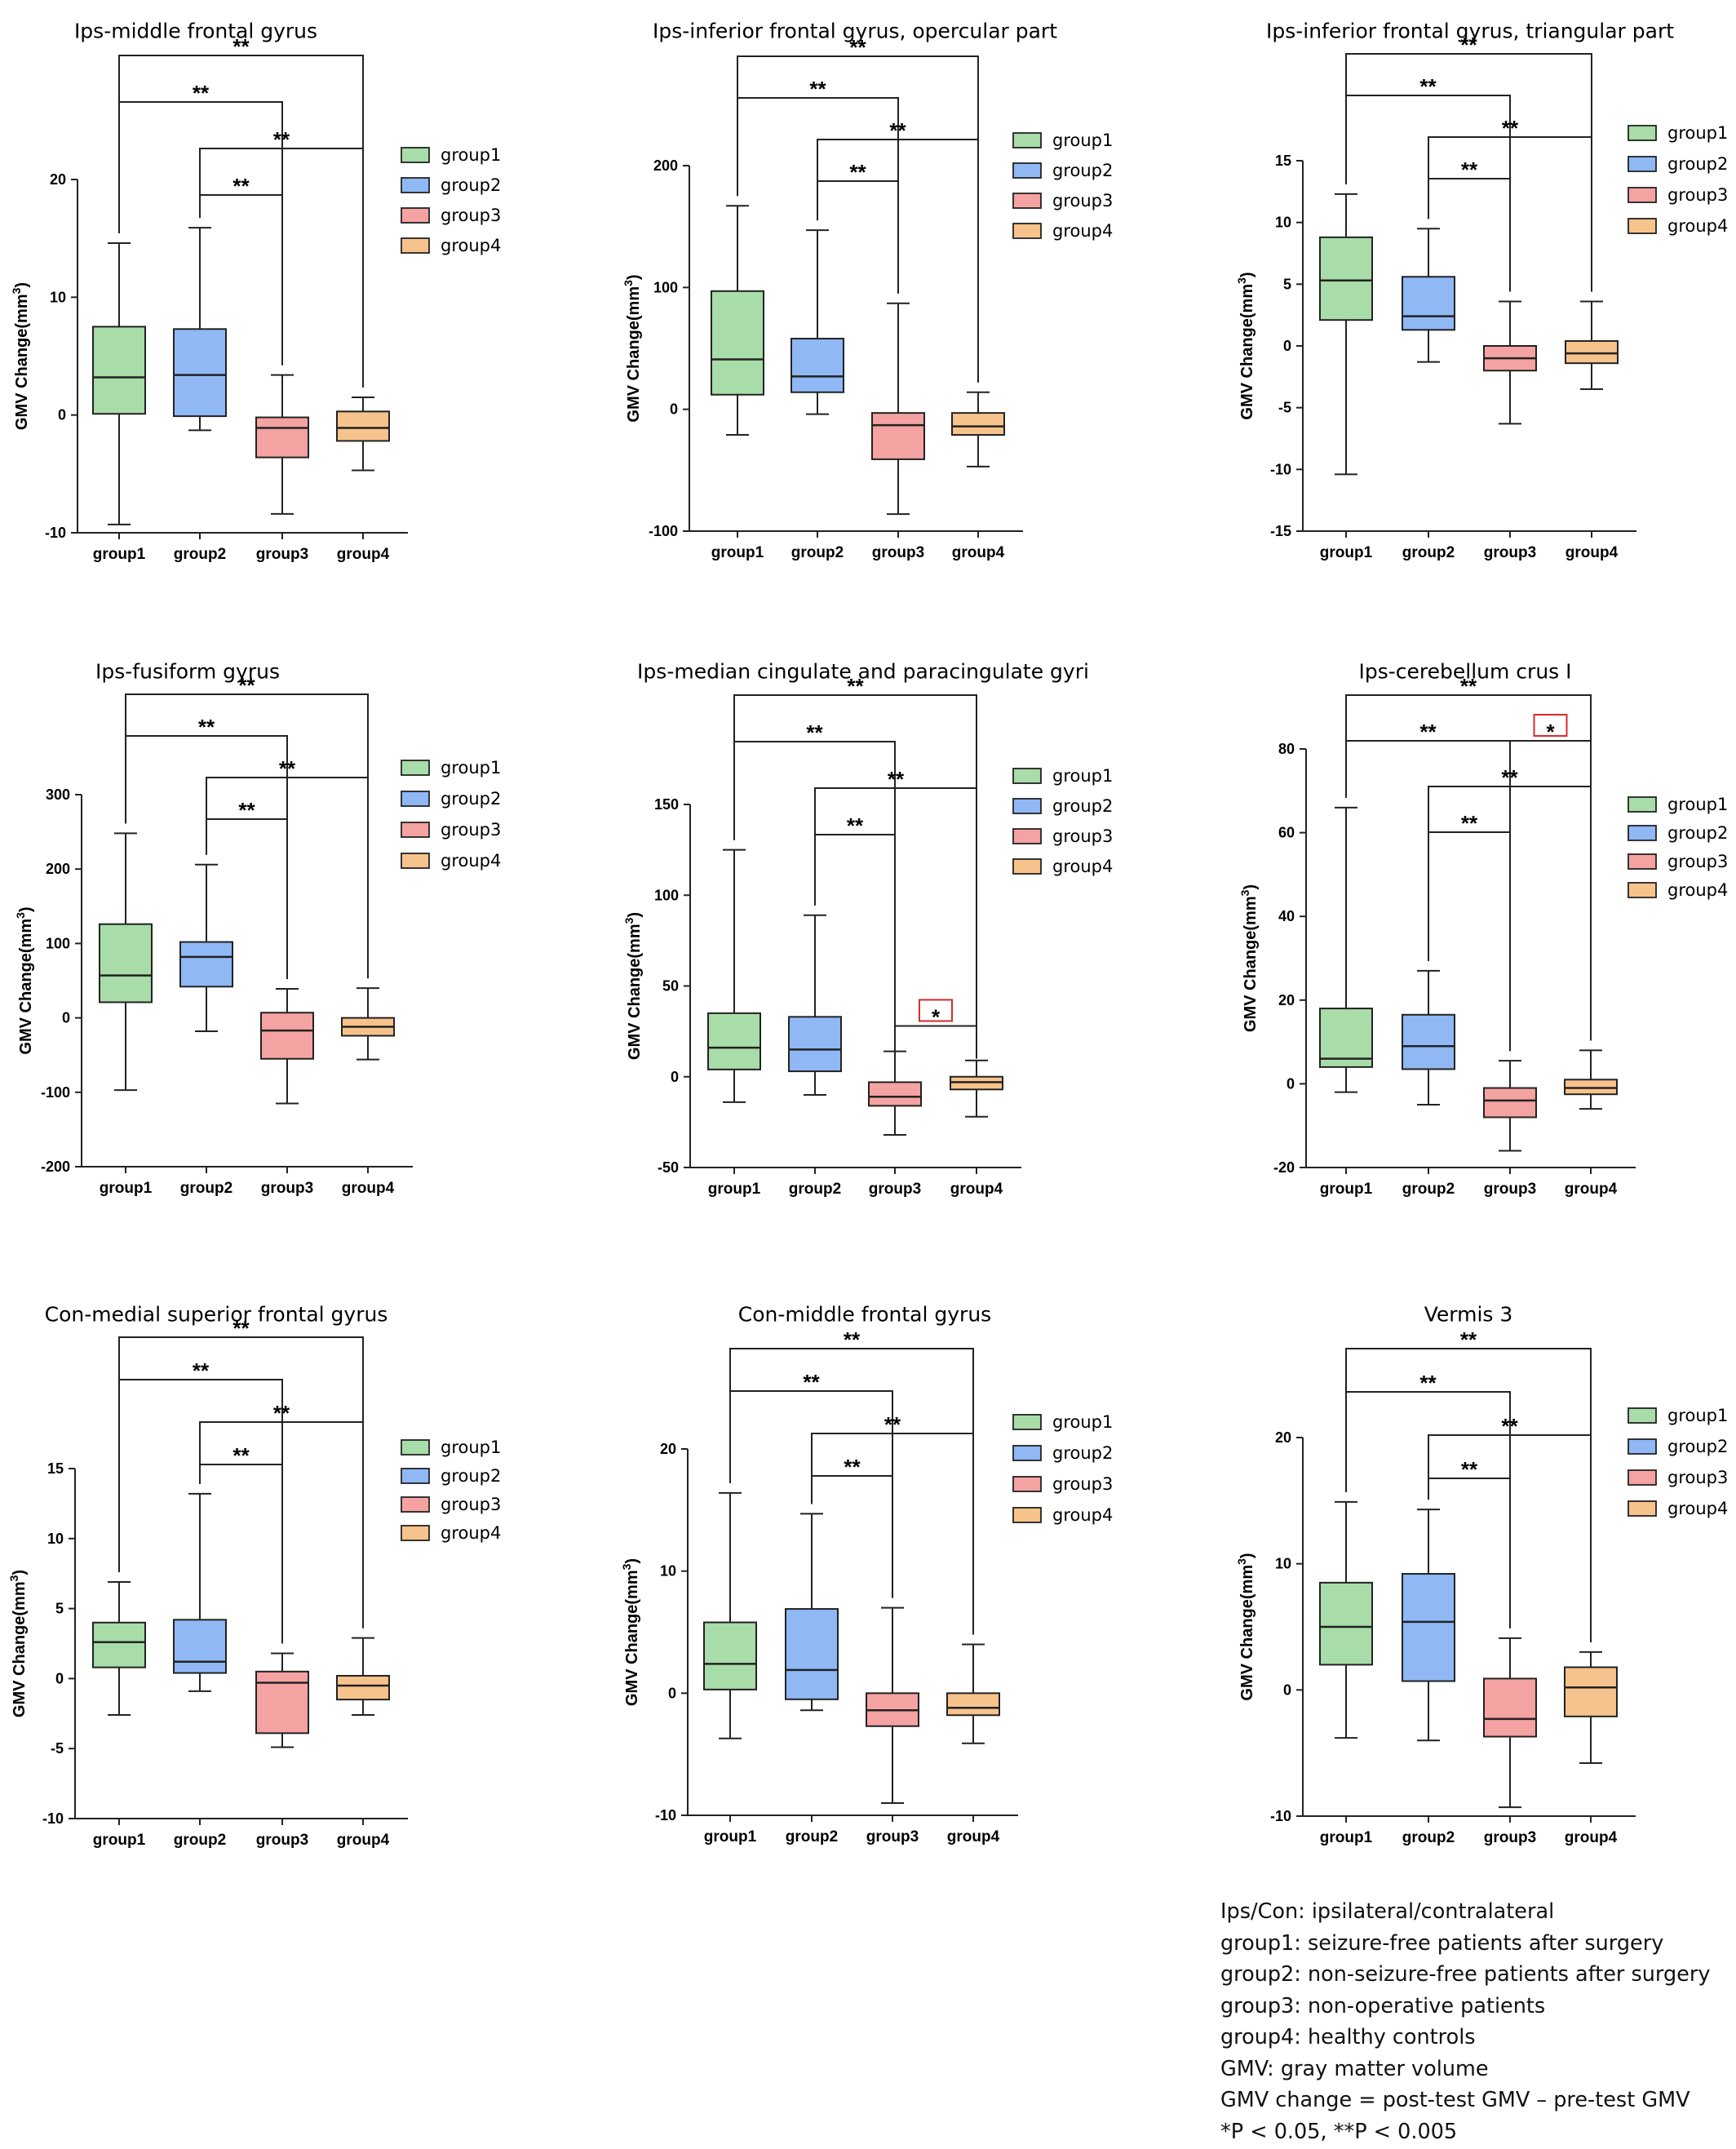 Image resolution: width=1736 pixels, height=2149 pixels. Describe the element at coordinates (216, 1314) in the screenshot. I see `chart-title: Con-medial superior frontal gyrus` at that location.